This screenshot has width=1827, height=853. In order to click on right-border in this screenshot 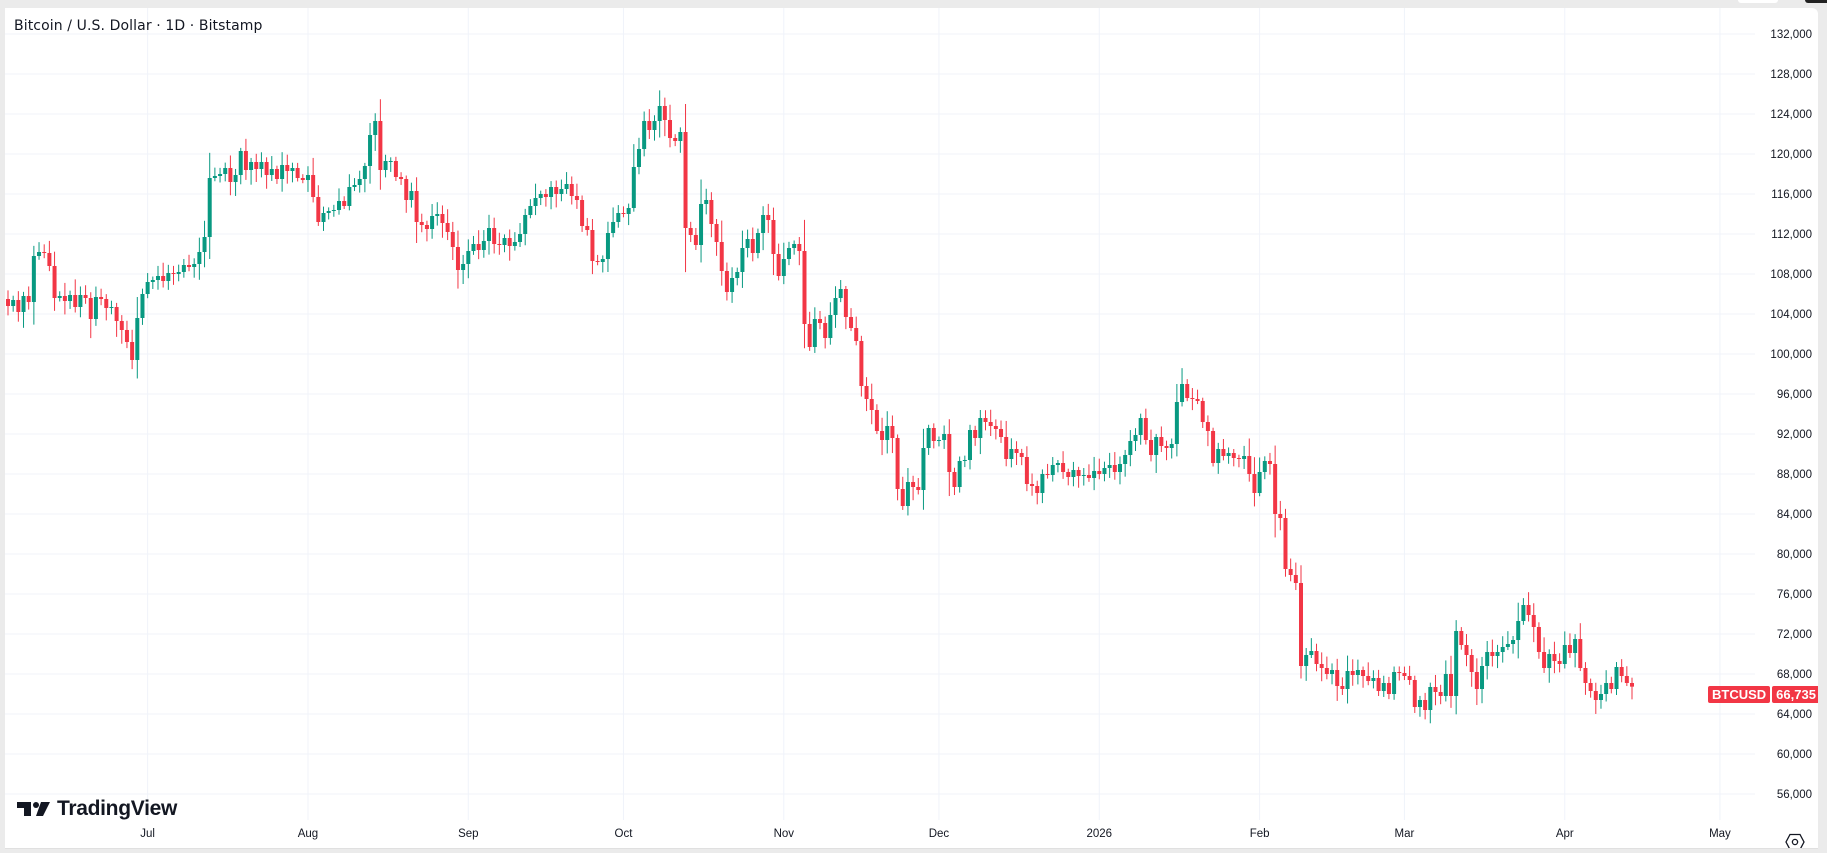, I will do `click(1822, 430)`.